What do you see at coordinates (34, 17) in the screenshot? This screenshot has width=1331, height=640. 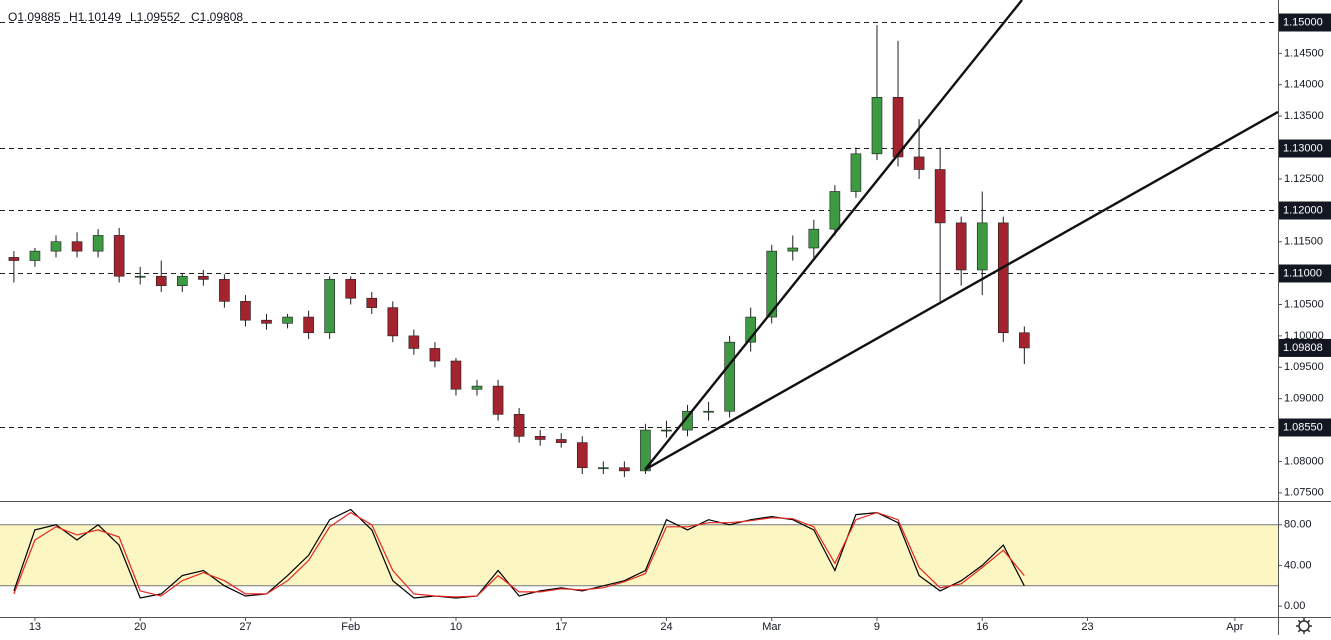 I see `ohlc-header: O1.09885` at bounding box center [34, 17].